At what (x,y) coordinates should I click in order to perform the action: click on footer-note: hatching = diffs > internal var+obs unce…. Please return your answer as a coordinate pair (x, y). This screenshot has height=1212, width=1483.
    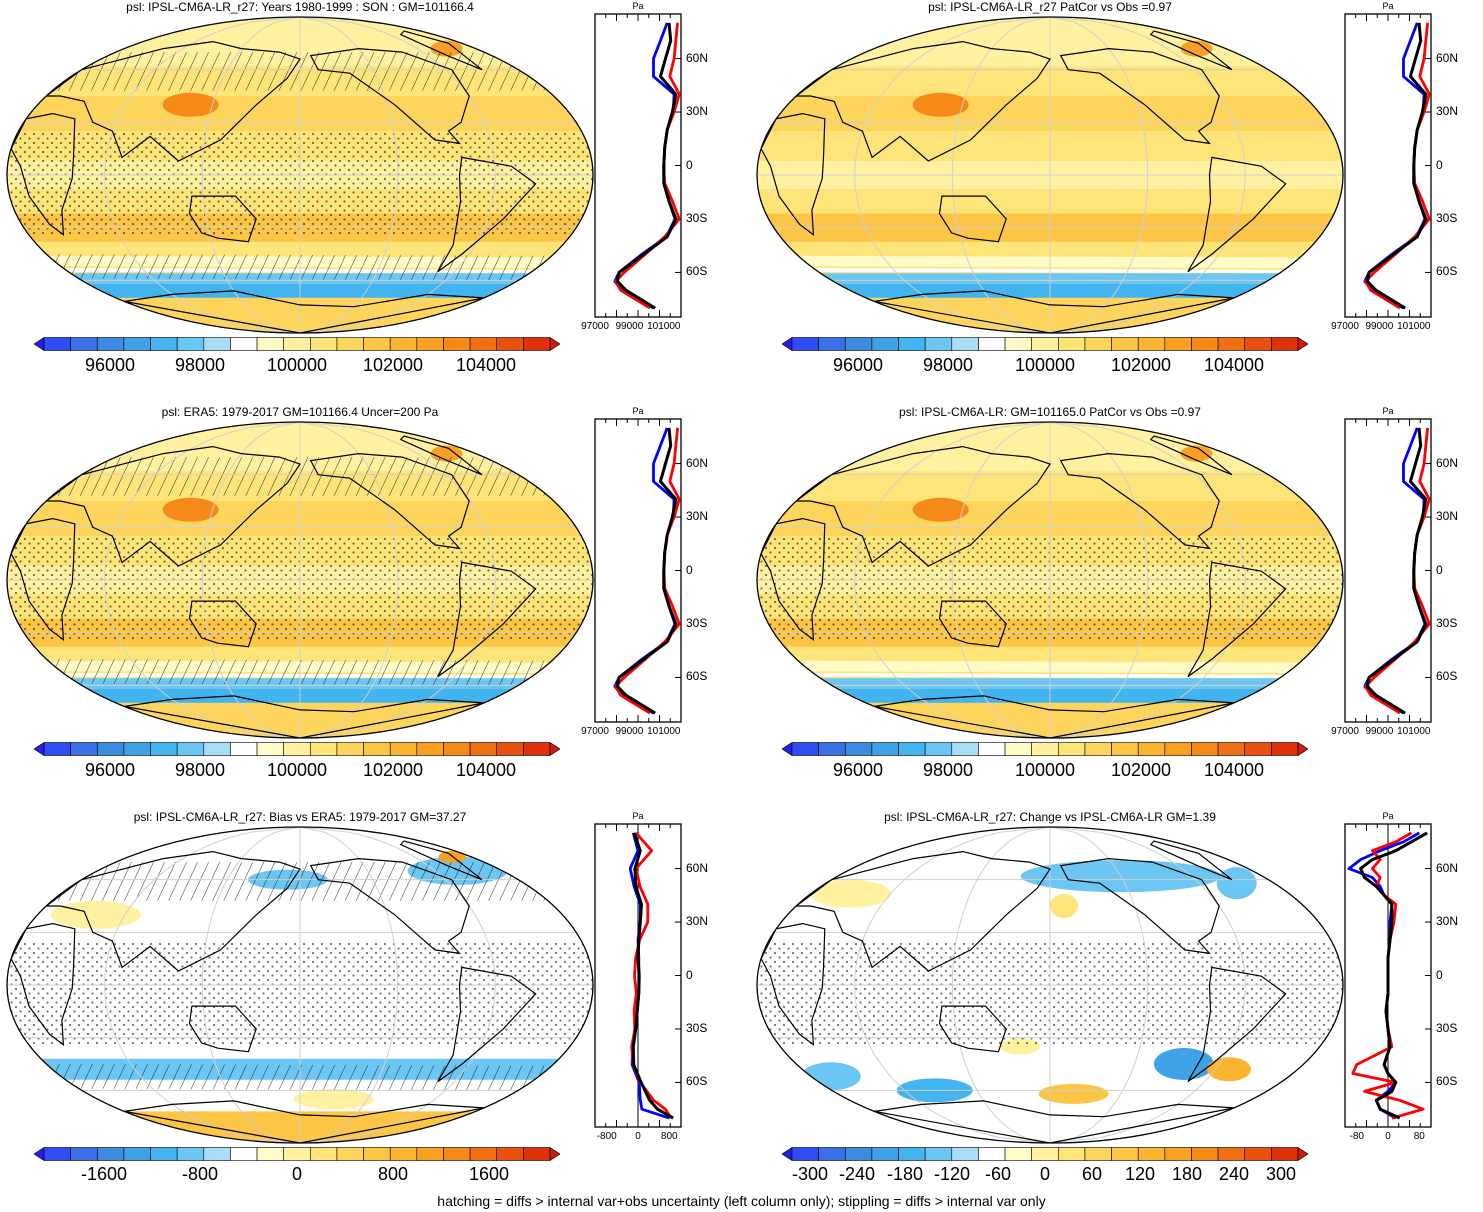
    Looking at the image, I should click on (741, 1201).